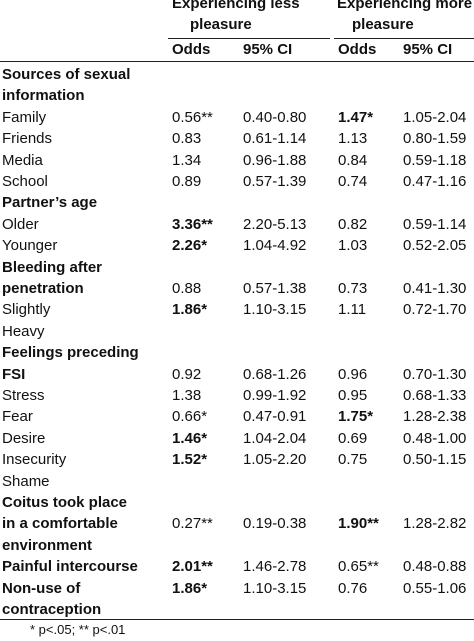 The width and height of the screenshot is (474, 641). Describe the element at coordinates (190, 246) in the screenshot. I see `cell: 2.26*` at that location.